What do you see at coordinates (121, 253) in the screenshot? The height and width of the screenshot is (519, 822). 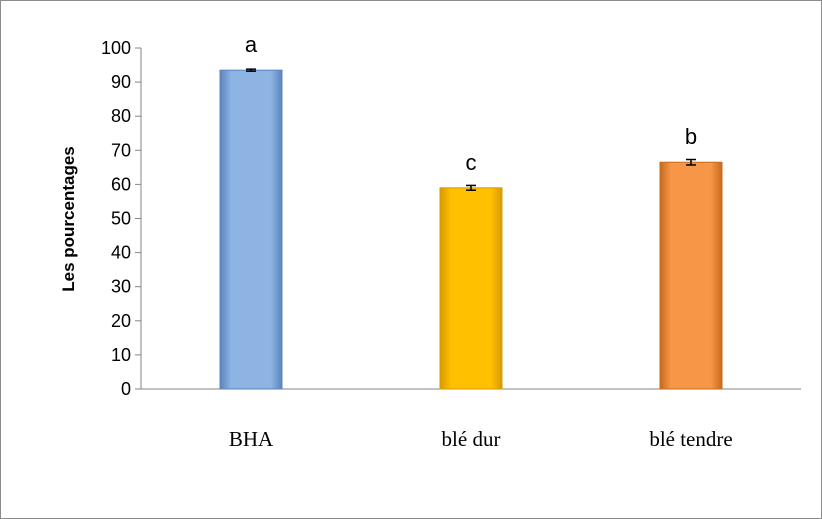 I see `y-tick-label: 40` at bounding box center [121, 253].